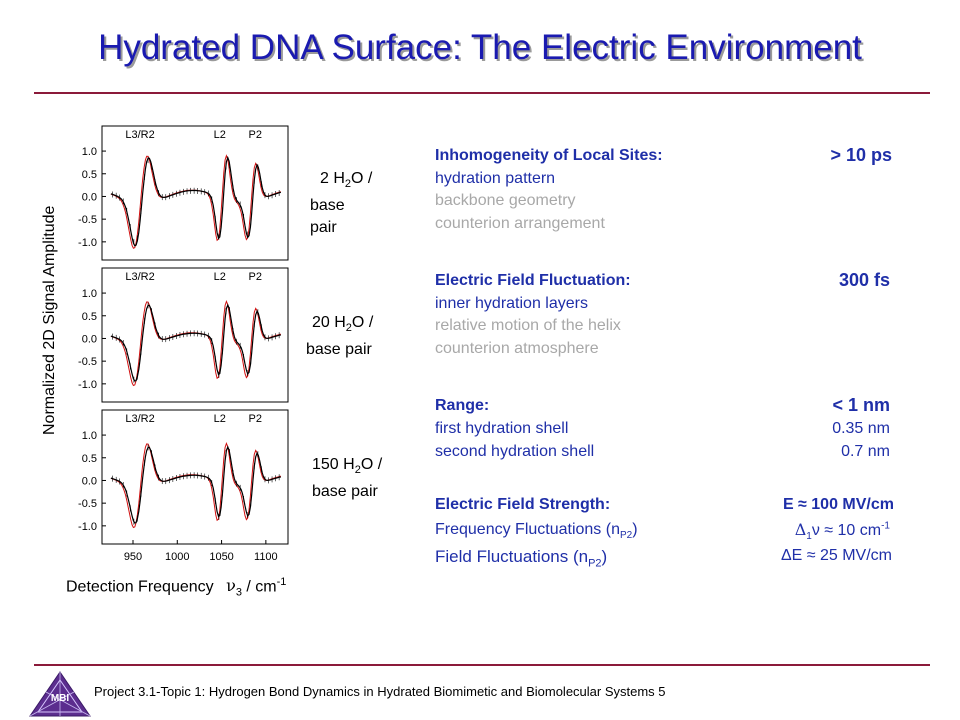 Image resolution: width=960 pixels, height=720 pixels. What do you see at coordinates (800, 529) in the screenshot?
I see `delta-symbol: Δ` at bounding box center [800, 529].